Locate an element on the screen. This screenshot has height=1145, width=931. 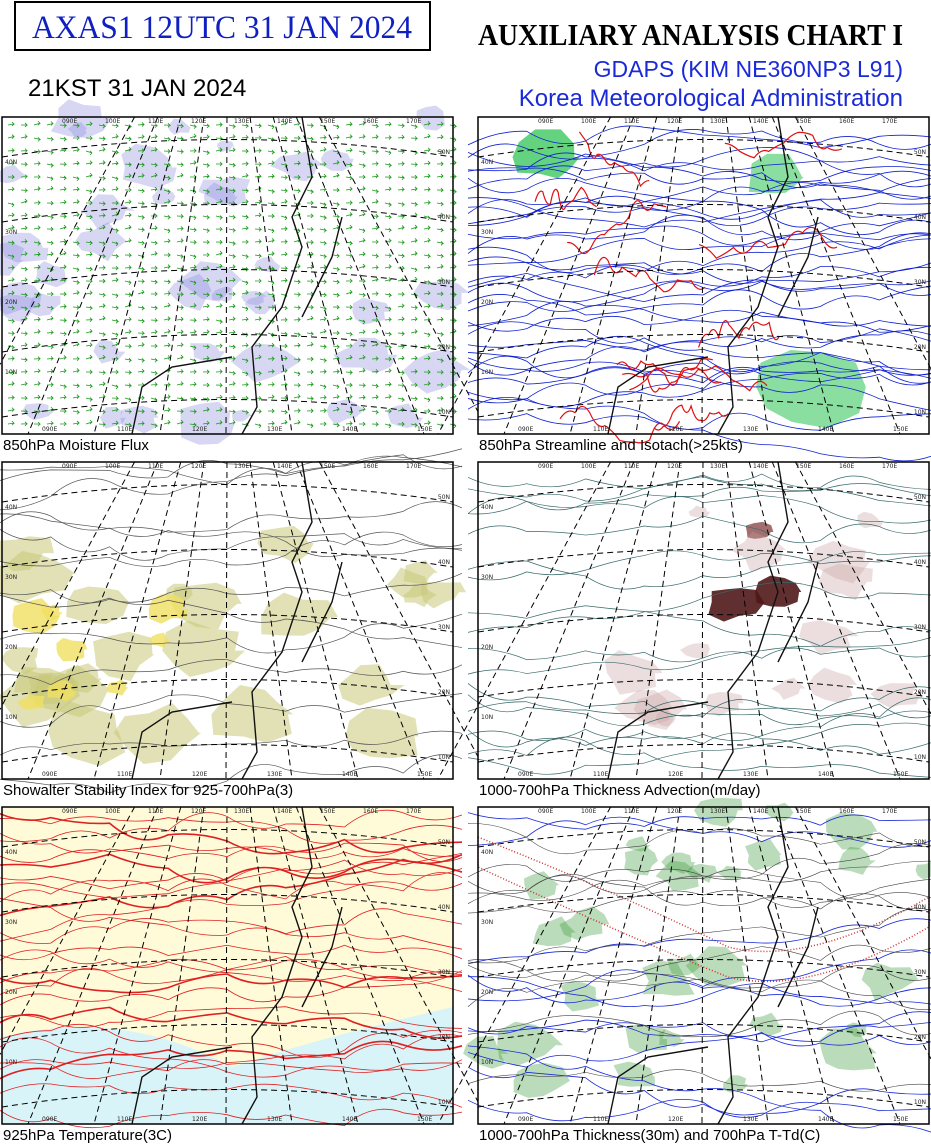
longitude-label: 150E is located at coordinates (900, 774).